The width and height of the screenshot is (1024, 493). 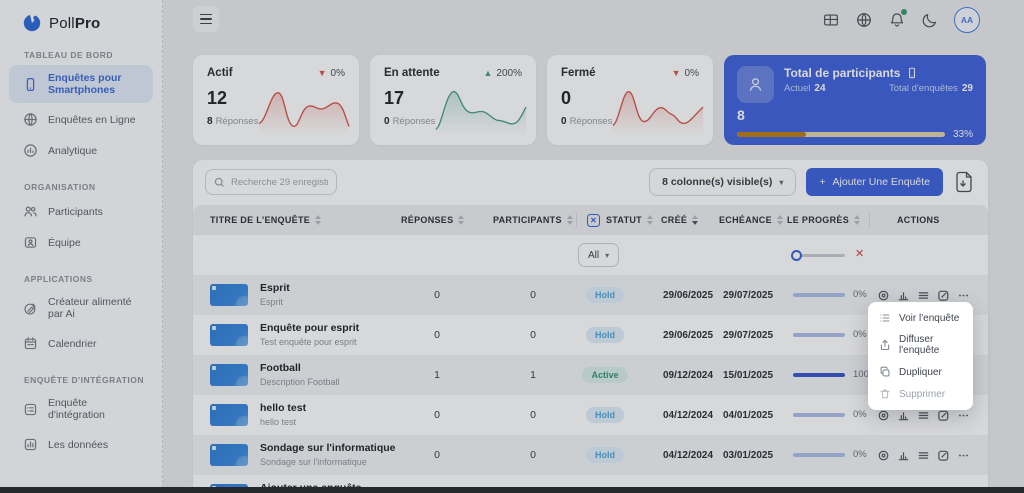 I want to click on filter-active-icon: ✕, so click(x=593, y=220).